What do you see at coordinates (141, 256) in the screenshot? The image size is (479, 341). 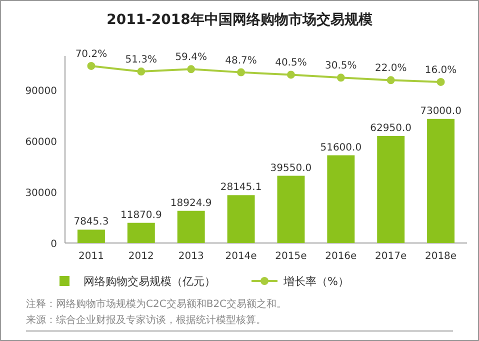 I see `x-tick-label: 2012` at bounding box center [141, 256].